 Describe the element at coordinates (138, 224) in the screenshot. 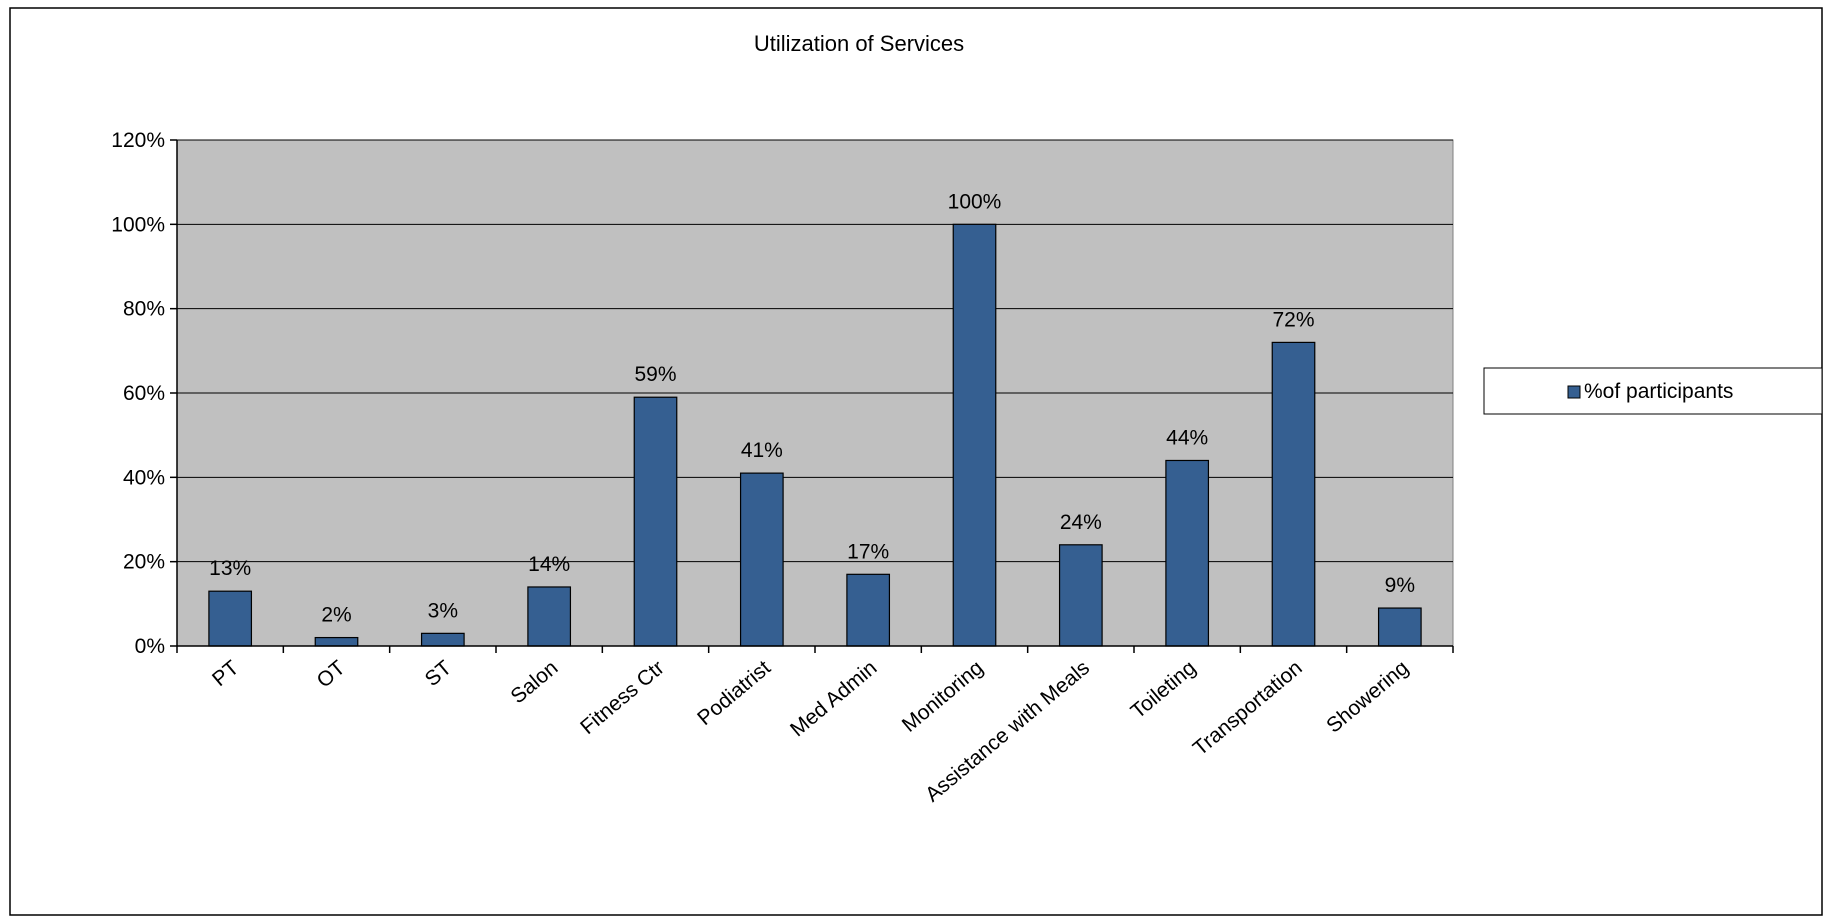

I see `y-tick-label: 100%` at that location.